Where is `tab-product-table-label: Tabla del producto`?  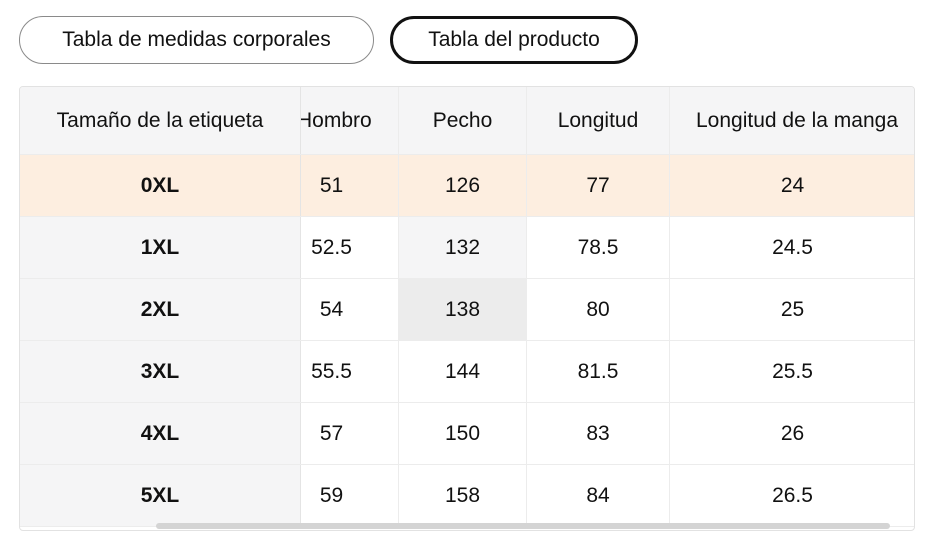 tab-product-table-label: Tabla del producto is located at coordinates (514, 39).